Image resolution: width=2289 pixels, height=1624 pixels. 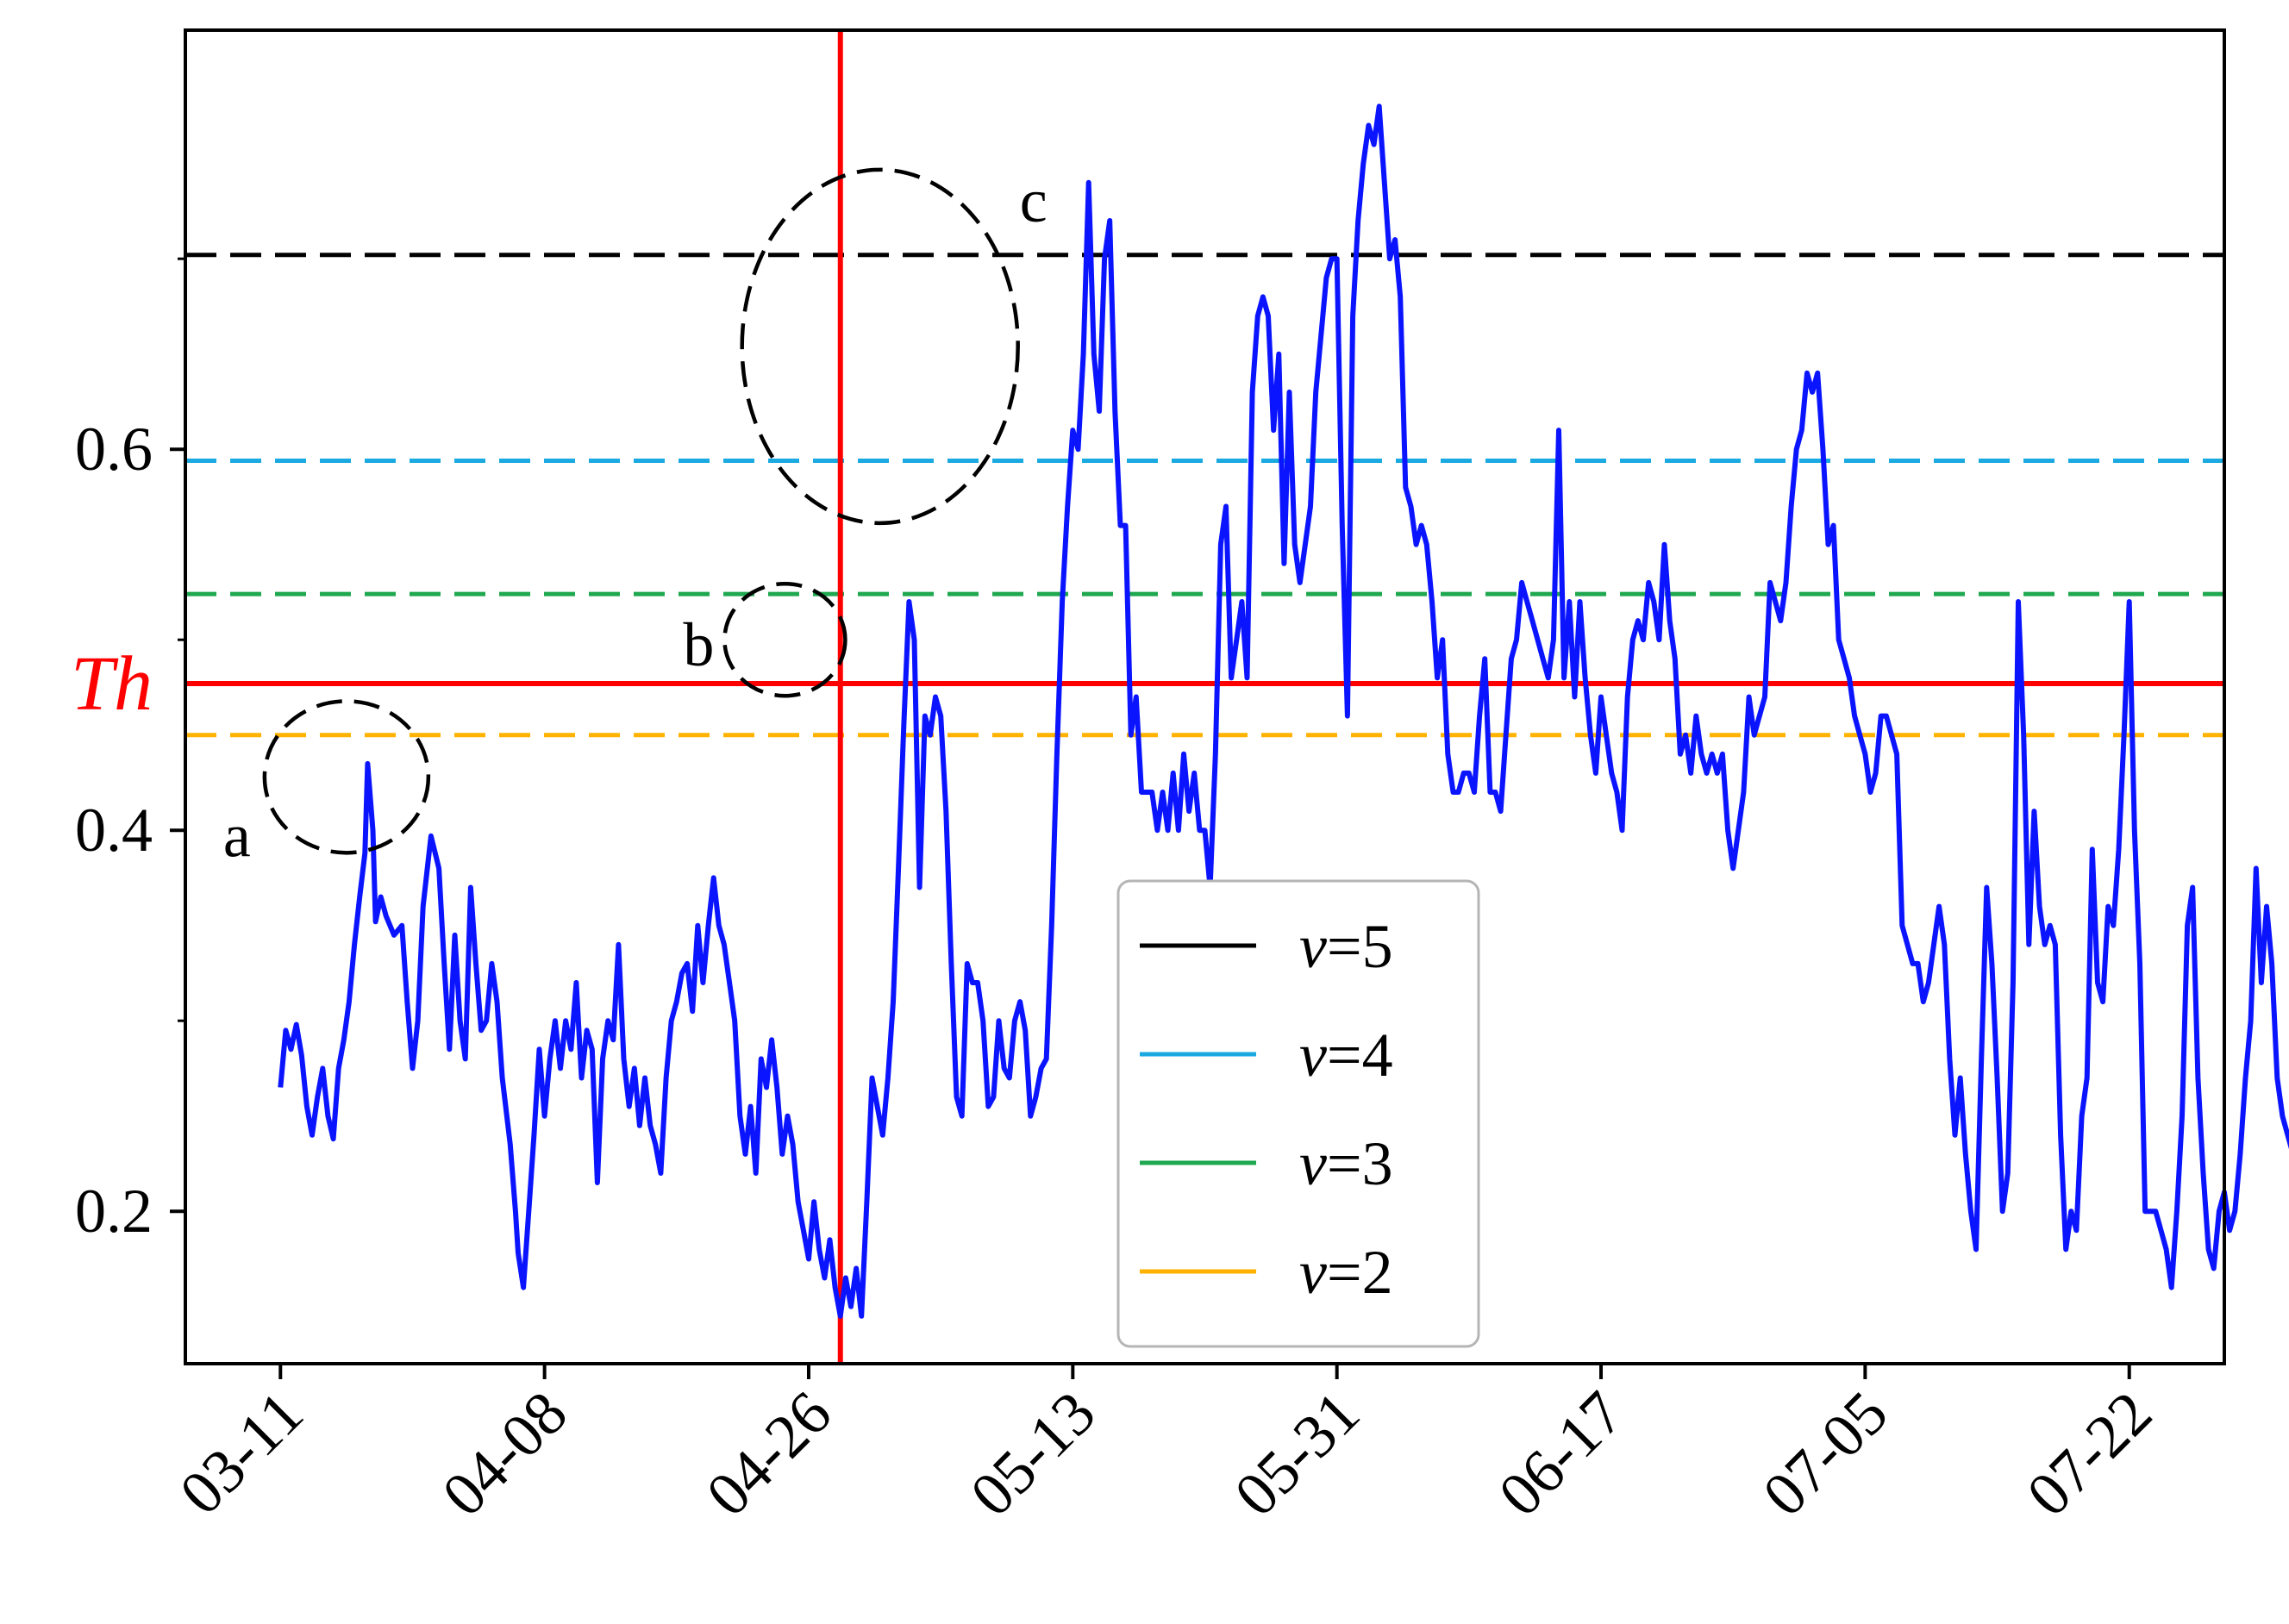 I want to click on annotation-ellipse-a, so click(x=346, y=777).